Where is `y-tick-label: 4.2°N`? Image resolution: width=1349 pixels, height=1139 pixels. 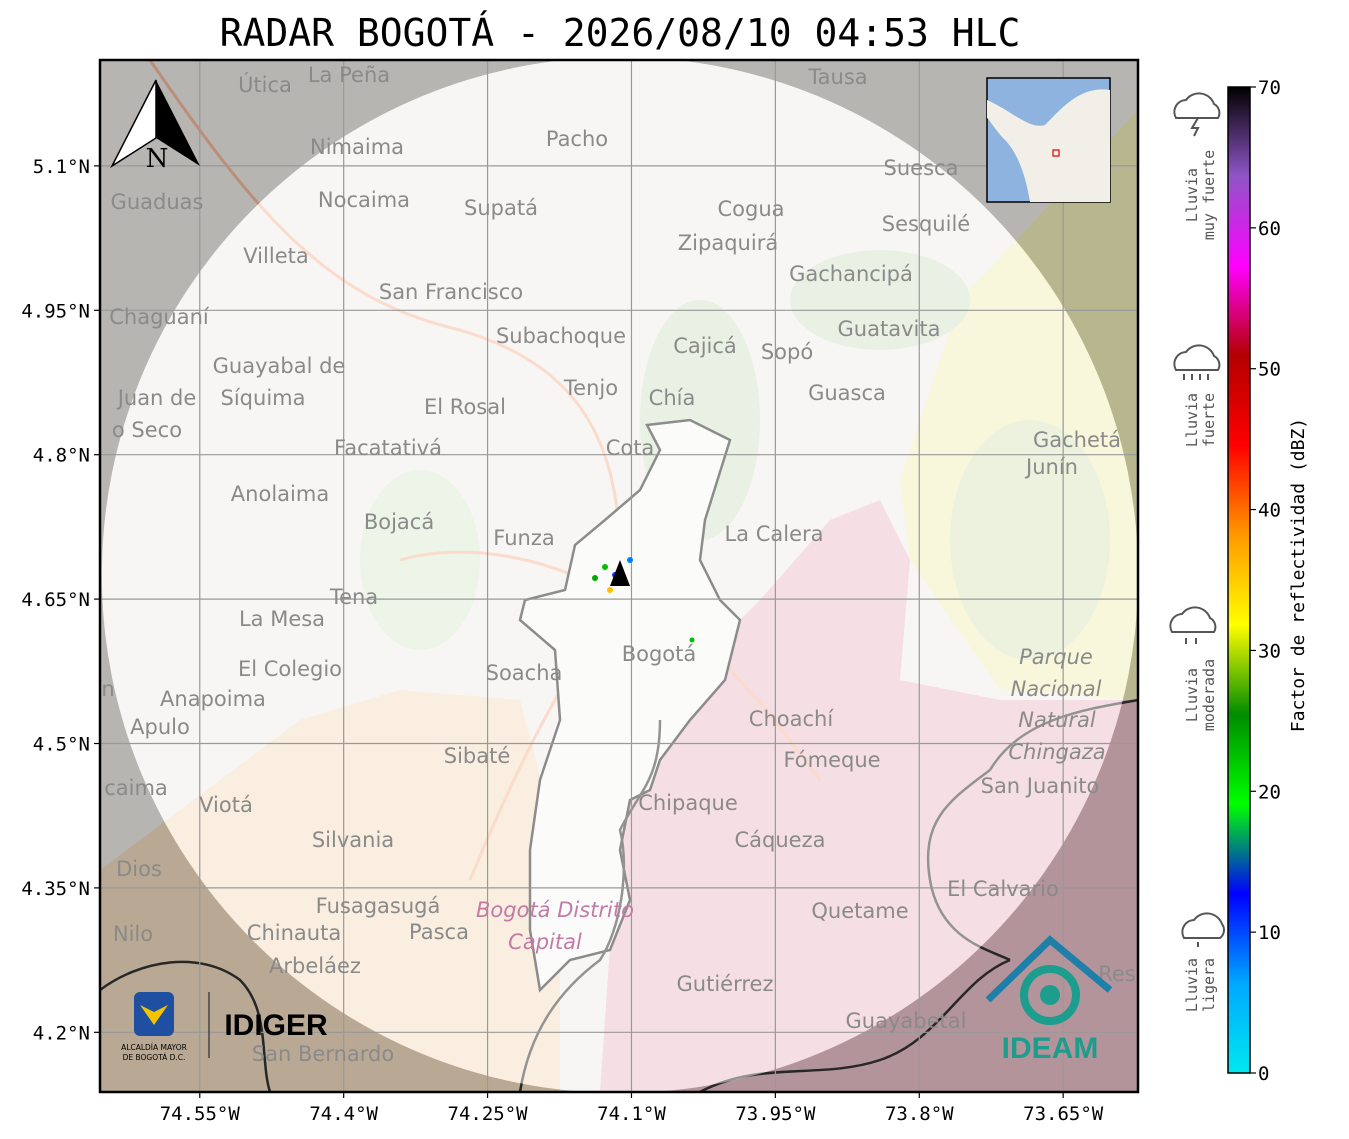
y-tick-label: 4.2°N is located at coordinates (61, 1033).